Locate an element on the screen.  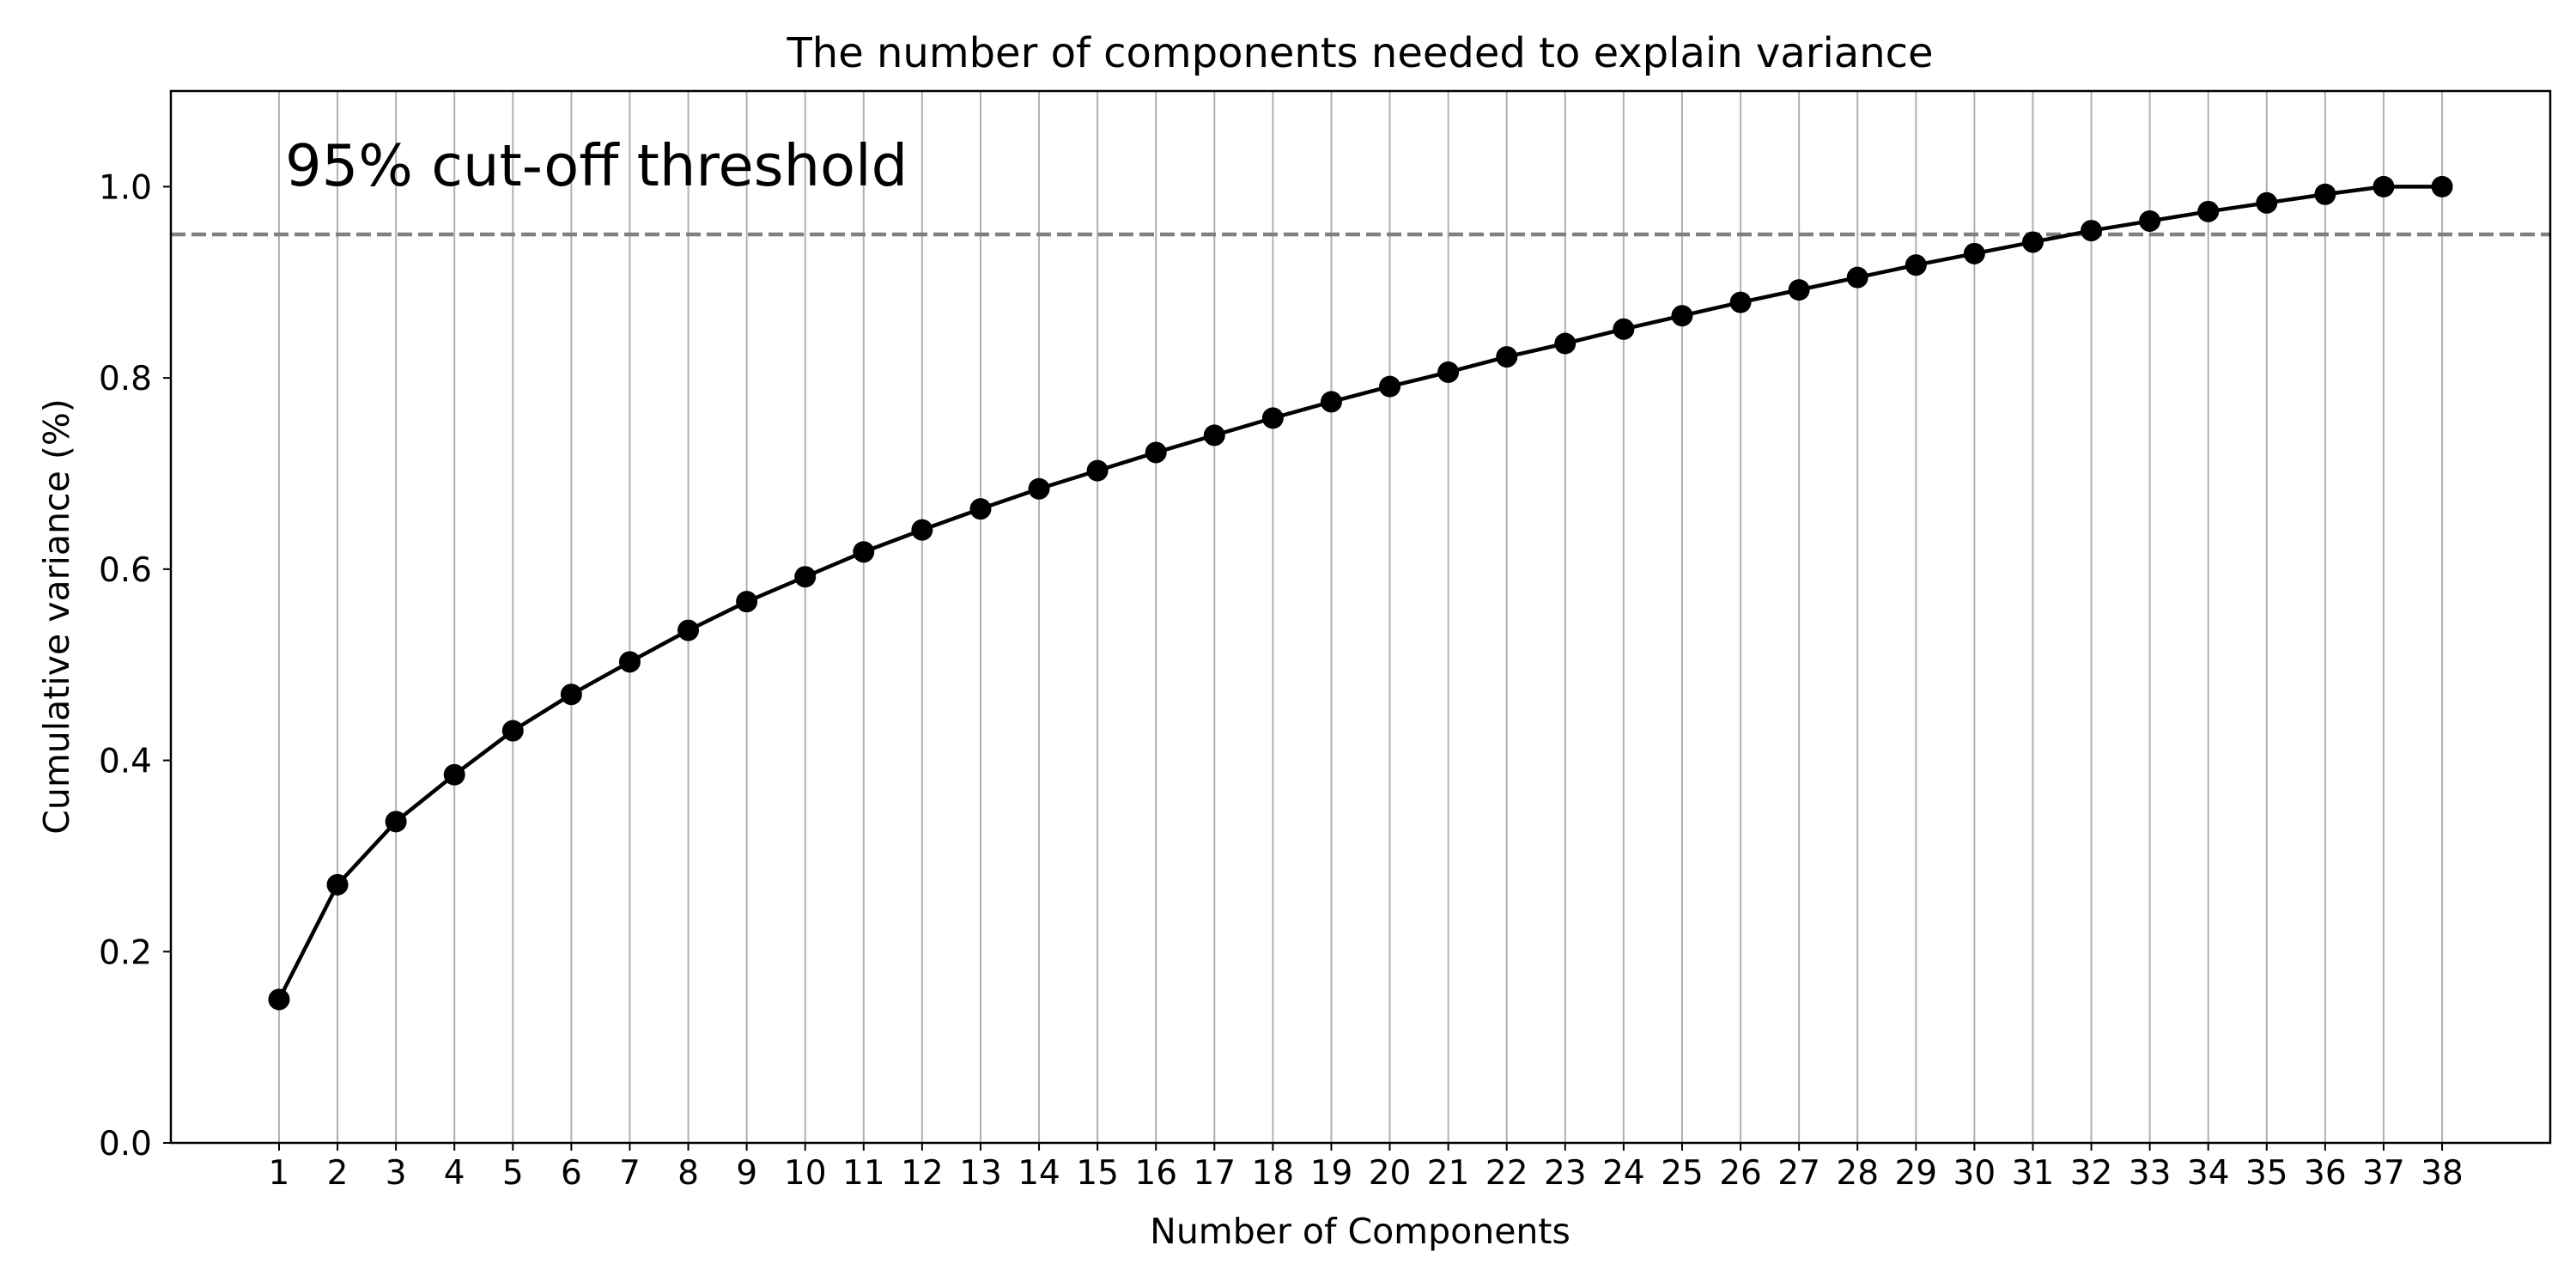
x-tick-label: 29 is located at coordinates (1916, 1173).